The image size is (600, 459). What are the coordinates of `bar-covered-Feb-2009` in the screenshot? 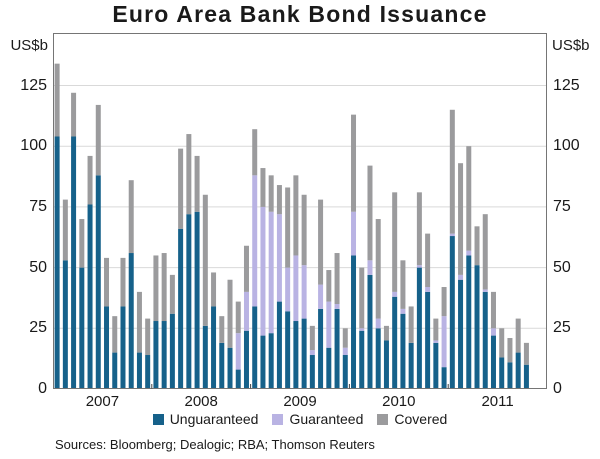 It's located at (263, 187).